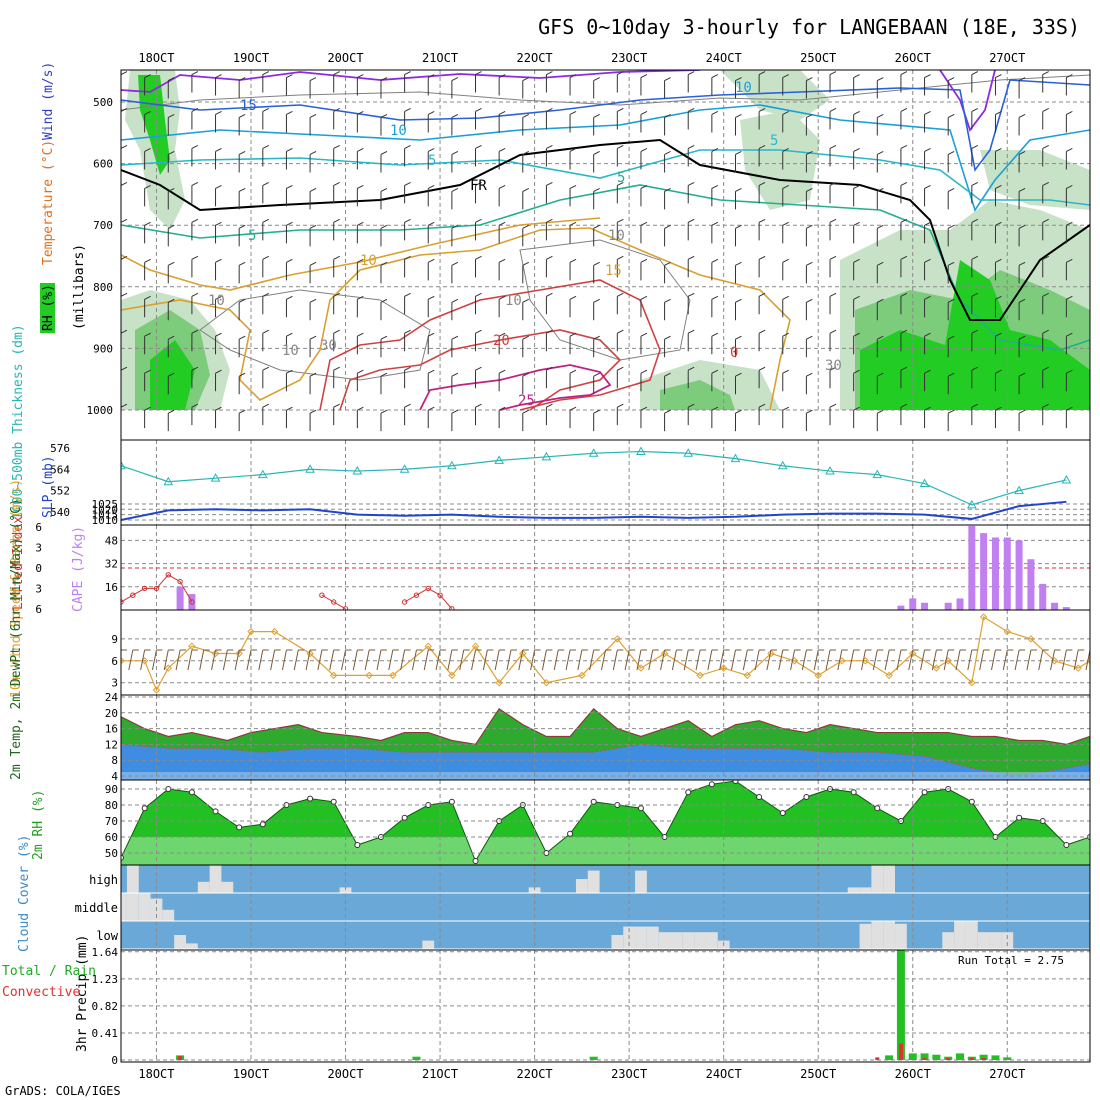  Describe the element at coordinates (818, 675) in the screenshot. I see `wind-speed-marker` at that location.